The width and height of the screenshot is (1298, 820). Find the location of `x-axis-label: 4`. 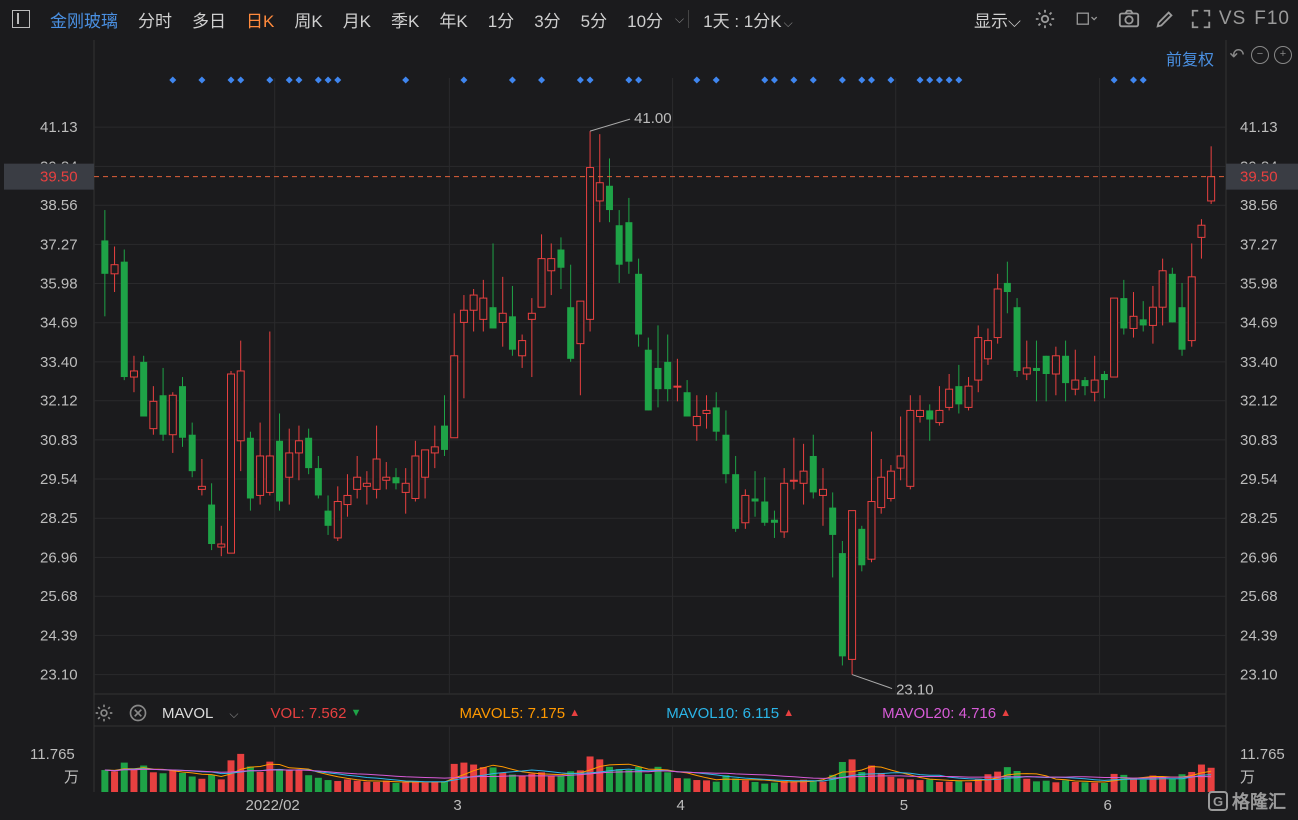

x-axis-label: 4 is located at coordinates (681, 805).